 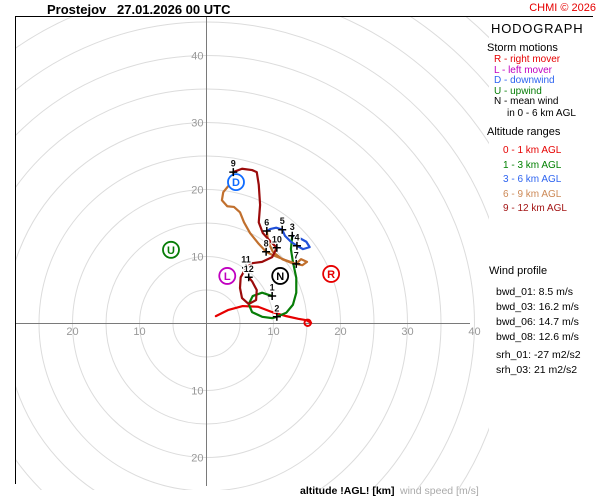 What do you see at coordinates (263, 314) in the screenshot?
I see `trace-0-1km` at bounding box center [263, 314].